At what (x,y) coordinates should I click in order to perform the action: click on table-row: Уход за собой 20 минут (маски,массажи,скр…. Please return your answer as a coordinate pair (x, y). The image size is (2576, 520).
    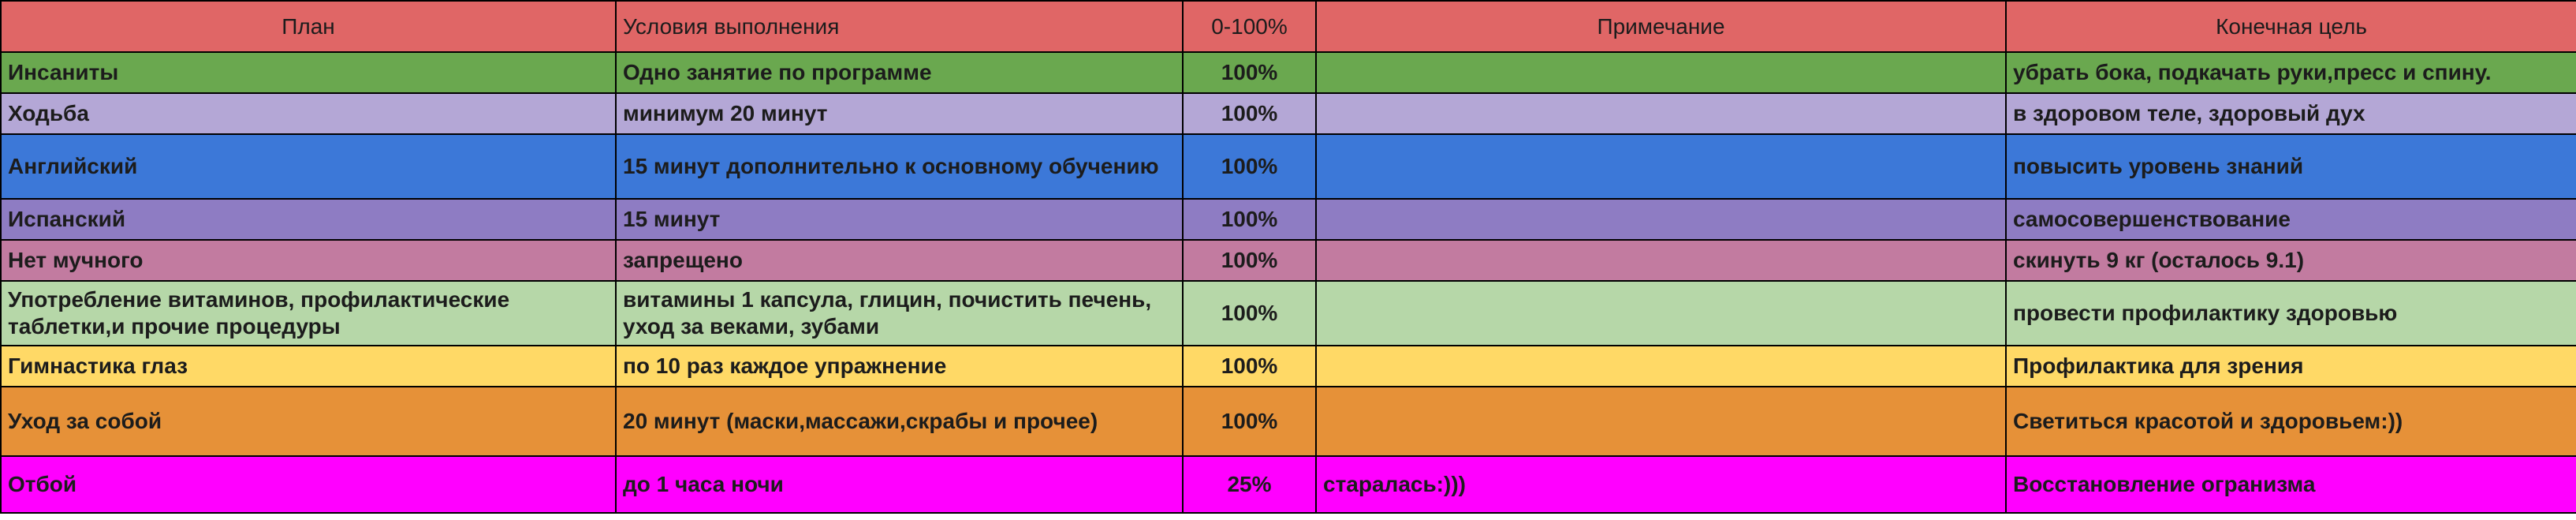
    Looking at the image, I should click on (1288, 421).